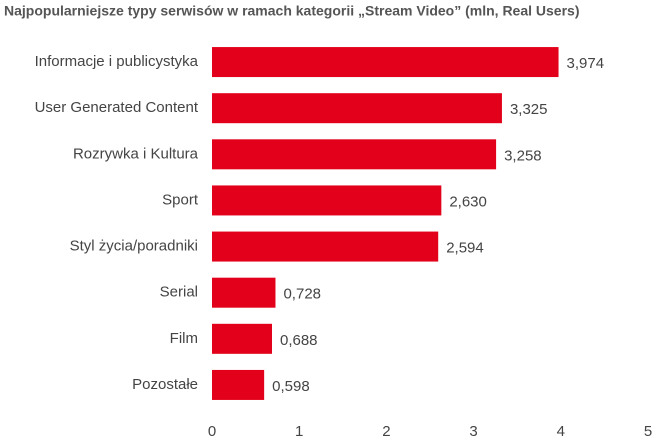  I want to click on x-tick-label: 0, so click(212, 431).